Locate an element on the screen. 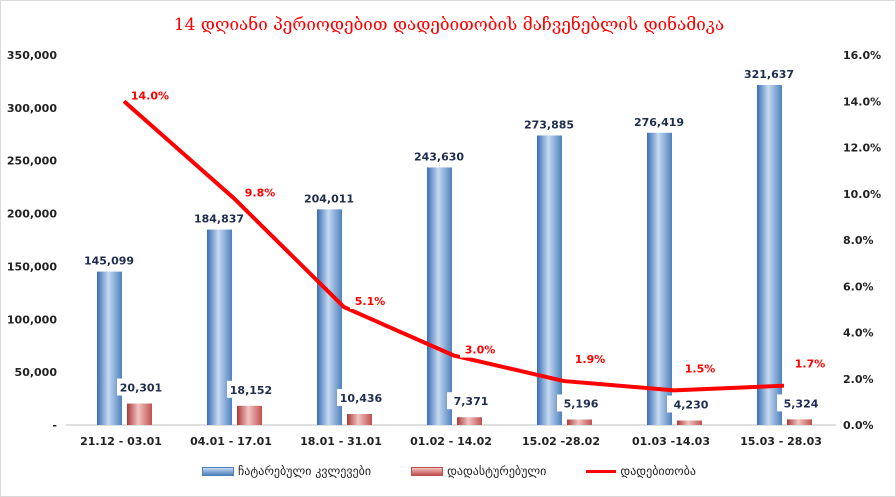 The width and height of the screenshot is (896, 497). legend-label: დადასტურებული is located at coordinates (497, 471).